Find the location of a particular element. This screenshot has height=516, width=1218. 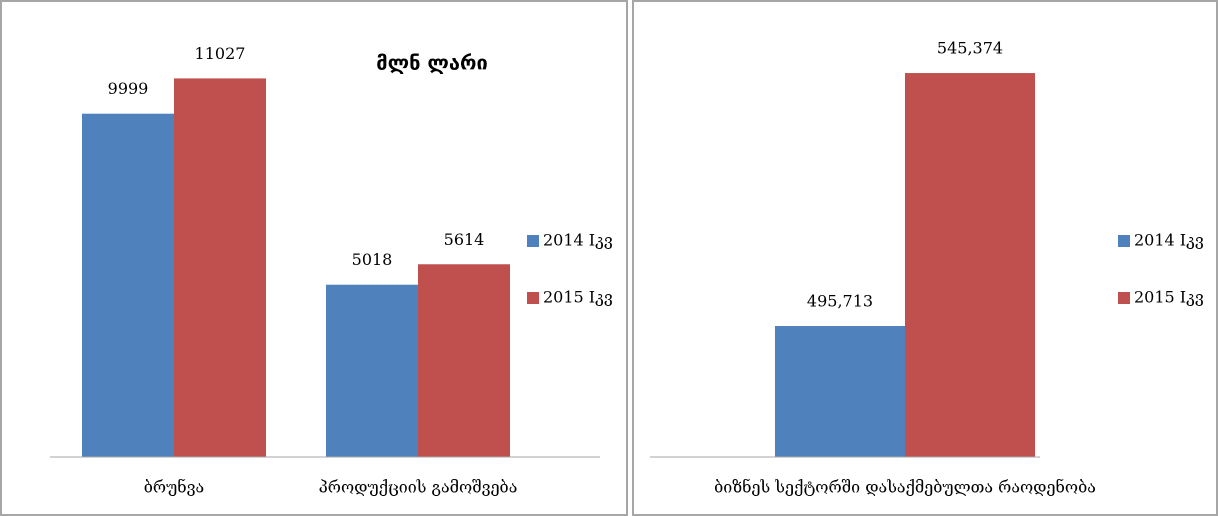

data-label: 5614 is located at coordinates (464, 239).